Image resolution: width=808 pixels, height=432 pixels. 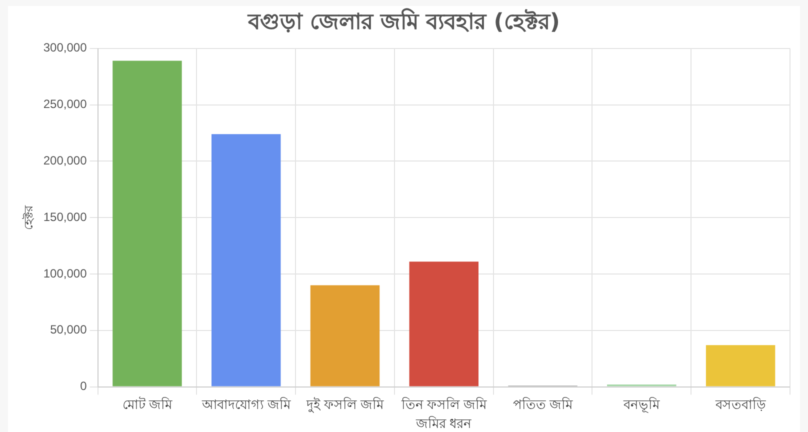 What do you see at coordinates (345, 405) in the screenshot?
I see `x-tick-label: দুই ফসলি জমি` at bounding box center [345, 405].